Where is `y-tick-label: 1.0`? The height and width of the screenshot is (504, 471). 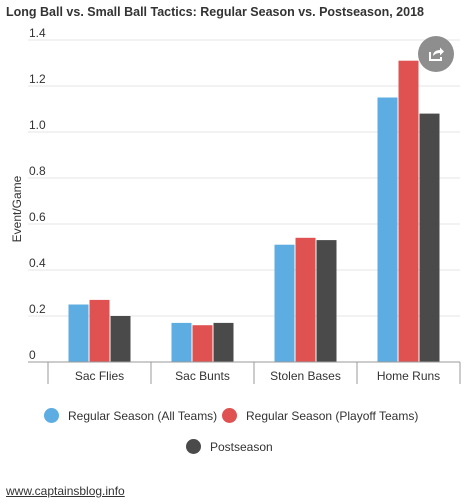
y-tick-label: 1.0 is located at coordinates (37, 125).